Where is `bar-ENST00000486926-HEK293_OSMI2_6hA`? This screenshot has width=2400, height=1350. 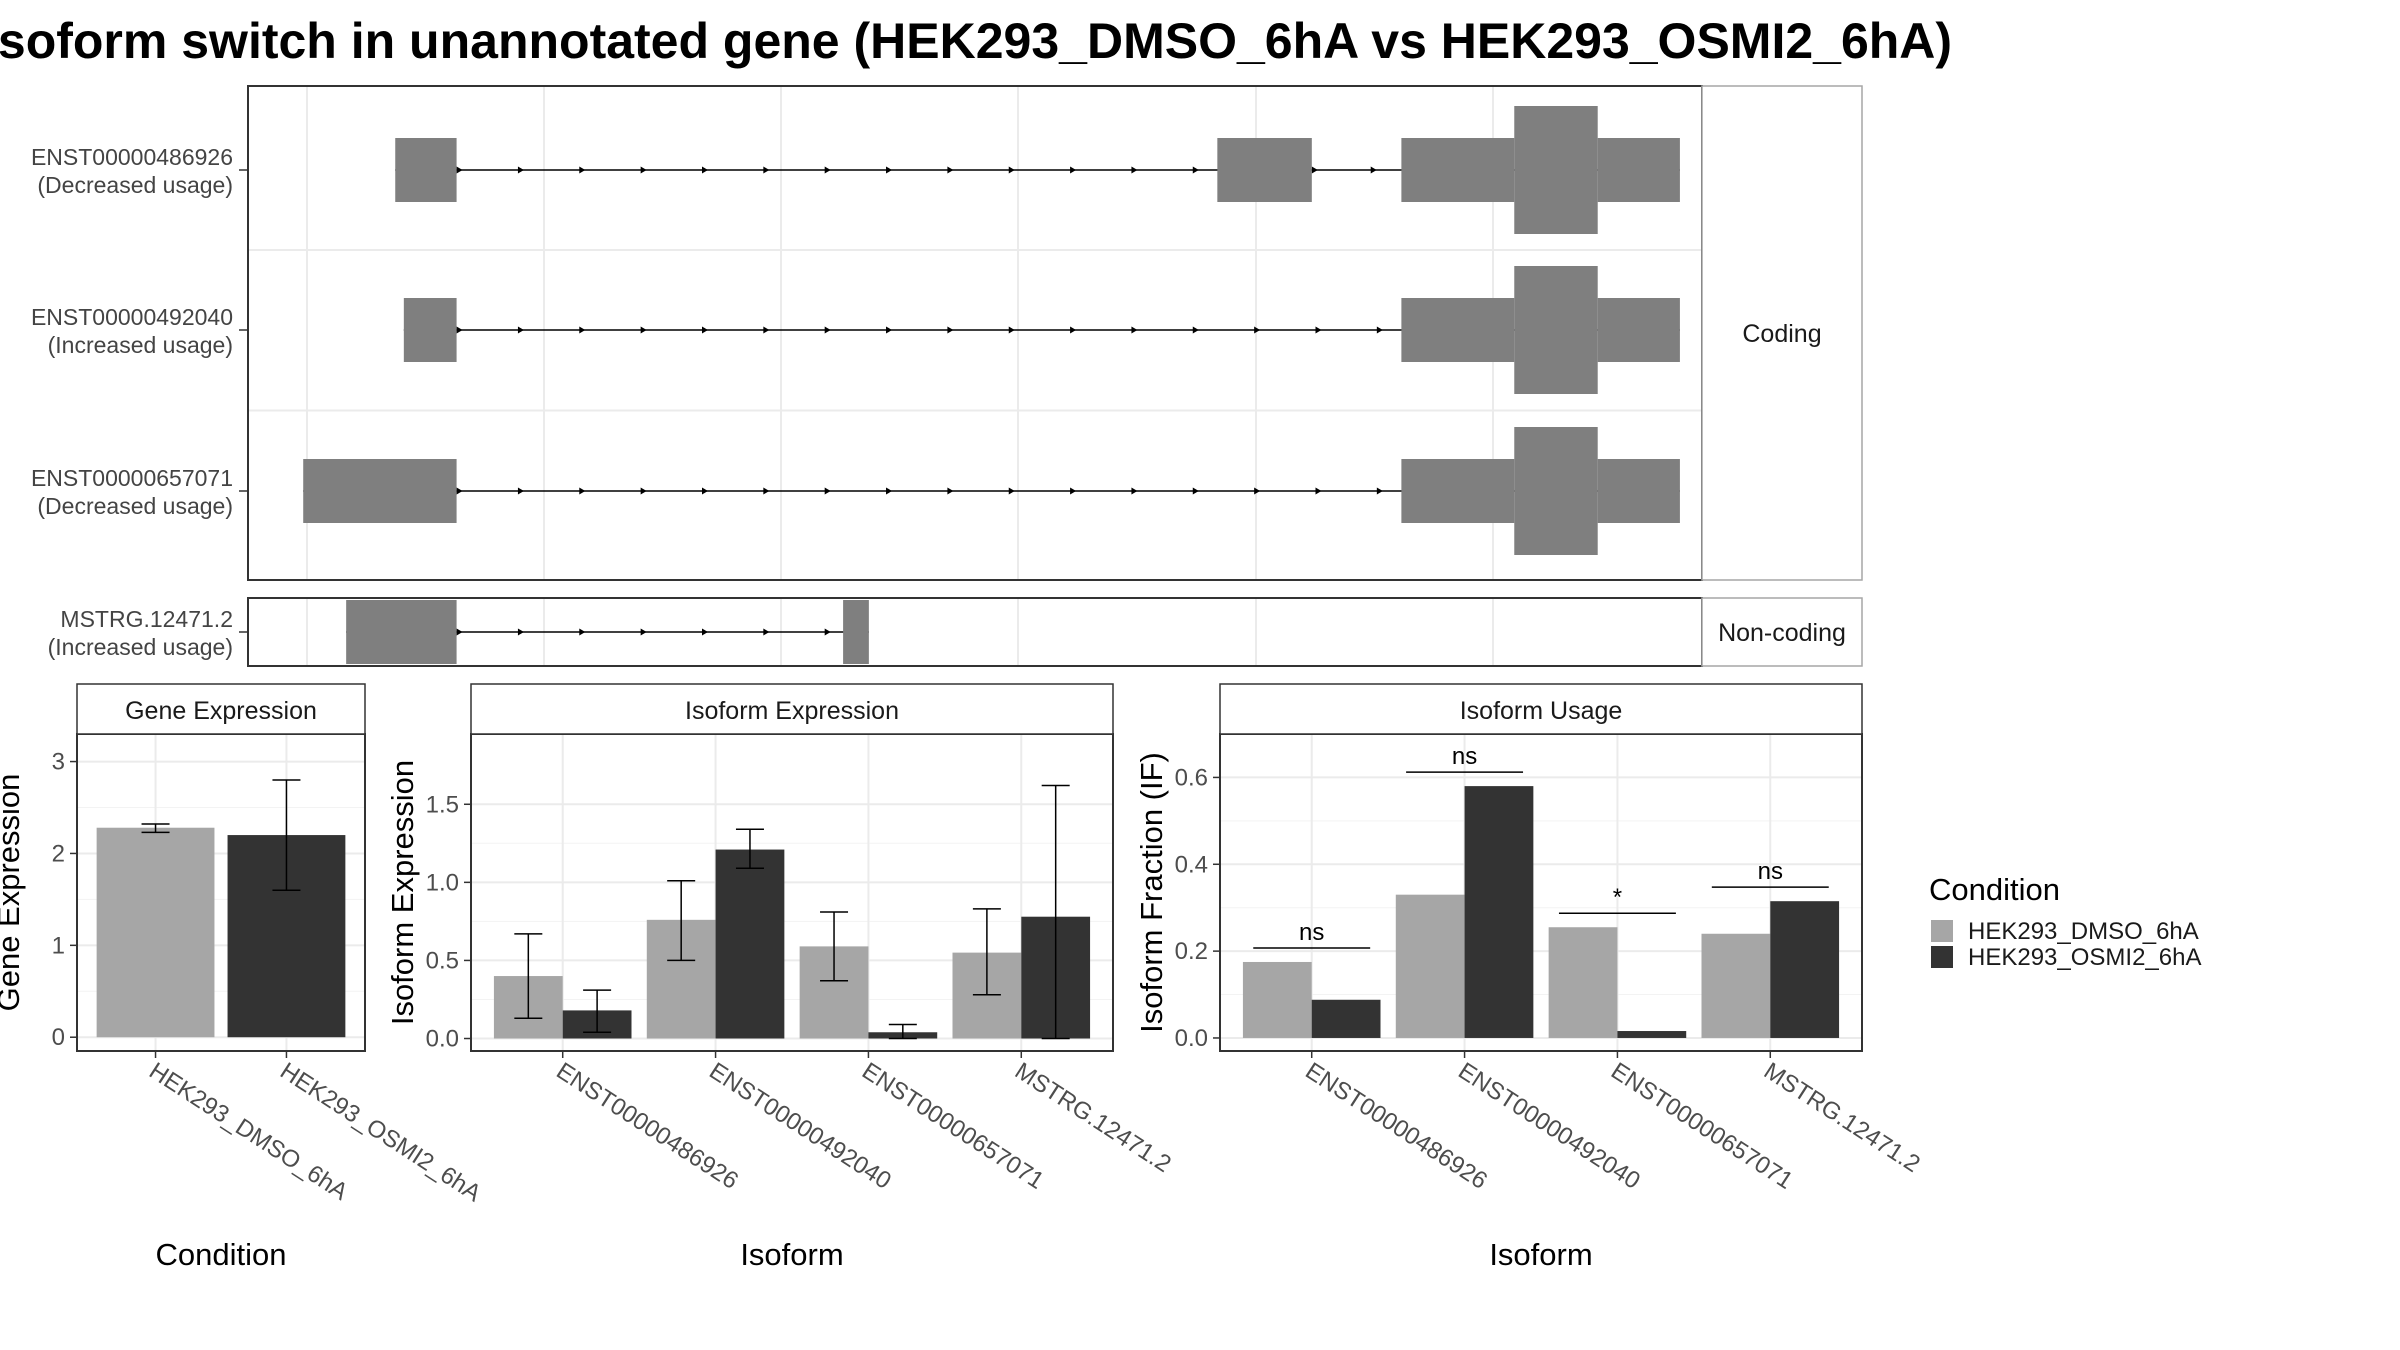
bar-ENST00000486926-HEK293_OSMI2_6hA is located at coordinates (1346, 1018).